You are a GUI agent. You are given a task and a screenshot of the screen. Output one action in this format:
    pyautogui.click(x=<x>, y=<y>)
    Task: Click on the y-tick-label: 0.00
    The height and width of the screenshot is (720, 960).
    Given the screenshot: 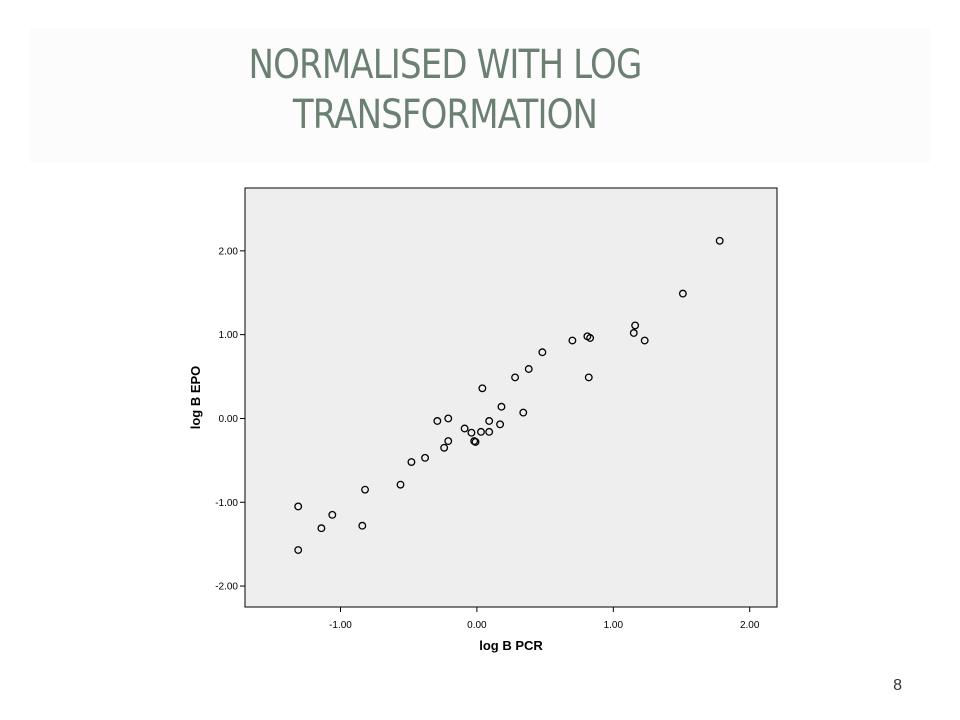 What is the action you would take?
    pyautogui.click(x=229, y=419)
    